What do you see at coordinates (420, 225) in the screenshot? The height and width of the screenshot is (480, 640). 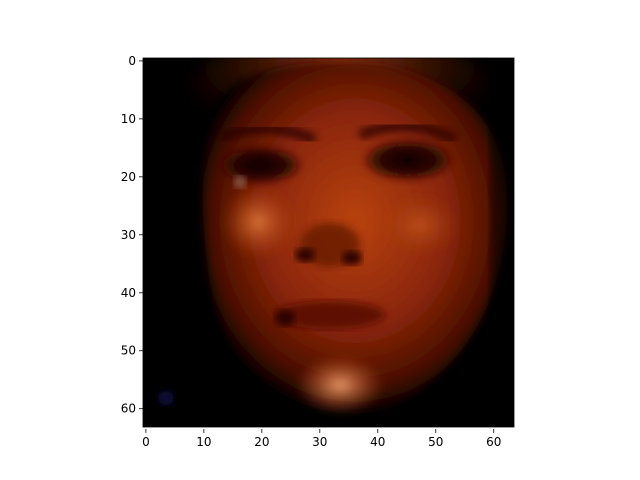 I see `right-cheek` at bounding box center [420, 225].